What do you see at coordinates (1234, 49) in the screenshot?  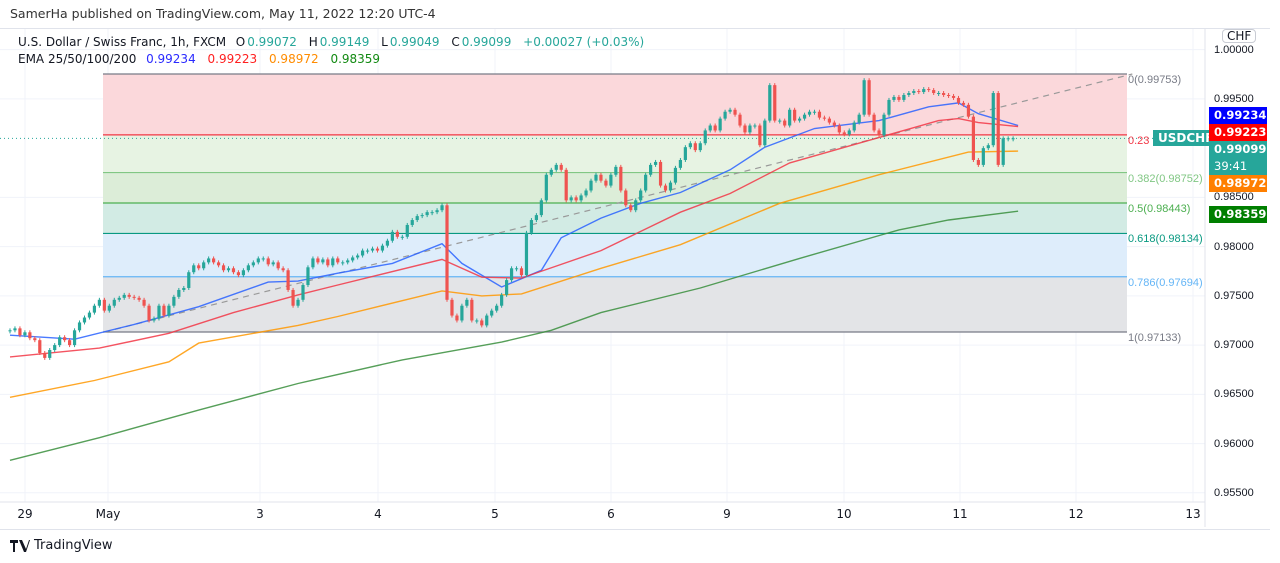 I see `price-tick-label: 1.00000` at bounding box center [1234, 49].